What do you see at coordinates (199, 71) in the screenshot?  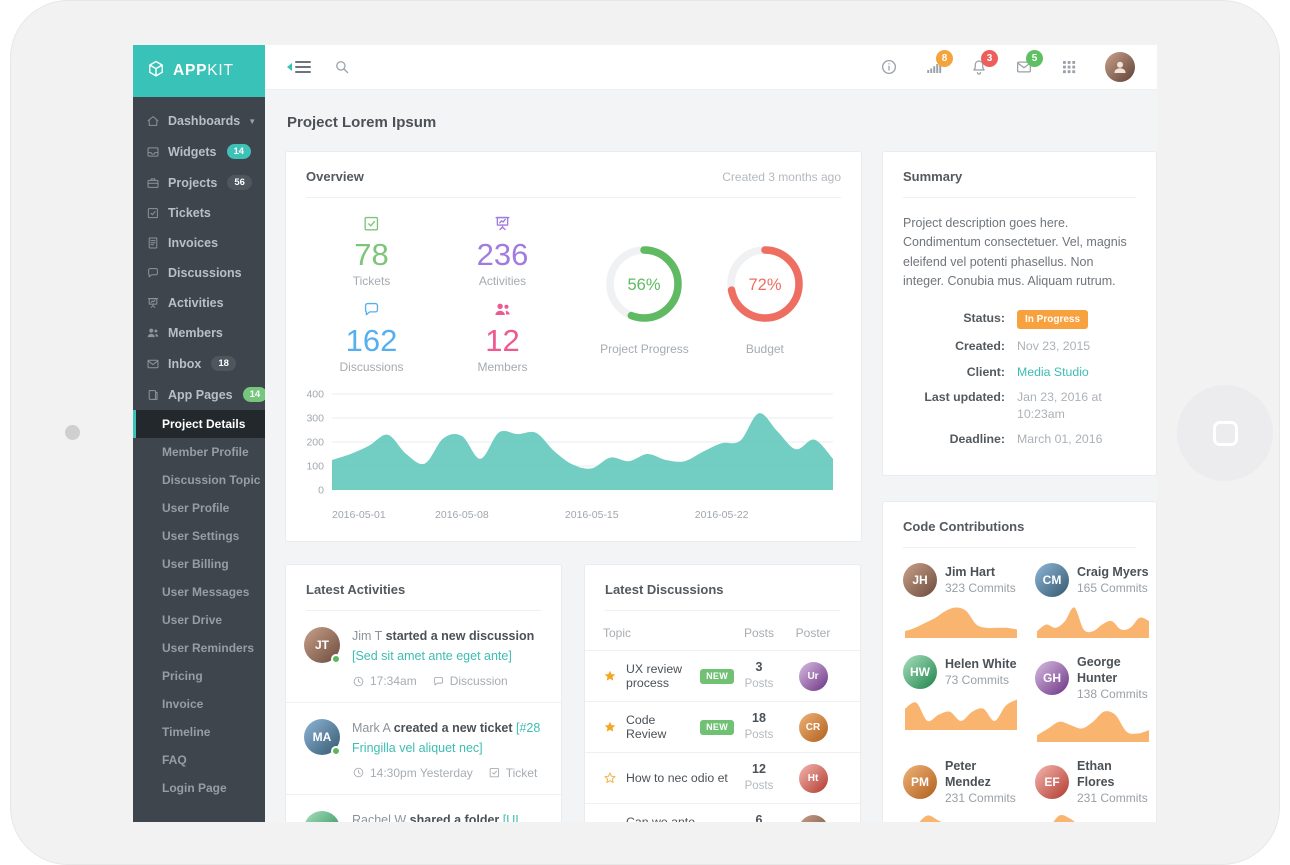 I see `app-logo: APPKIT` at bounding box center [199, 71].